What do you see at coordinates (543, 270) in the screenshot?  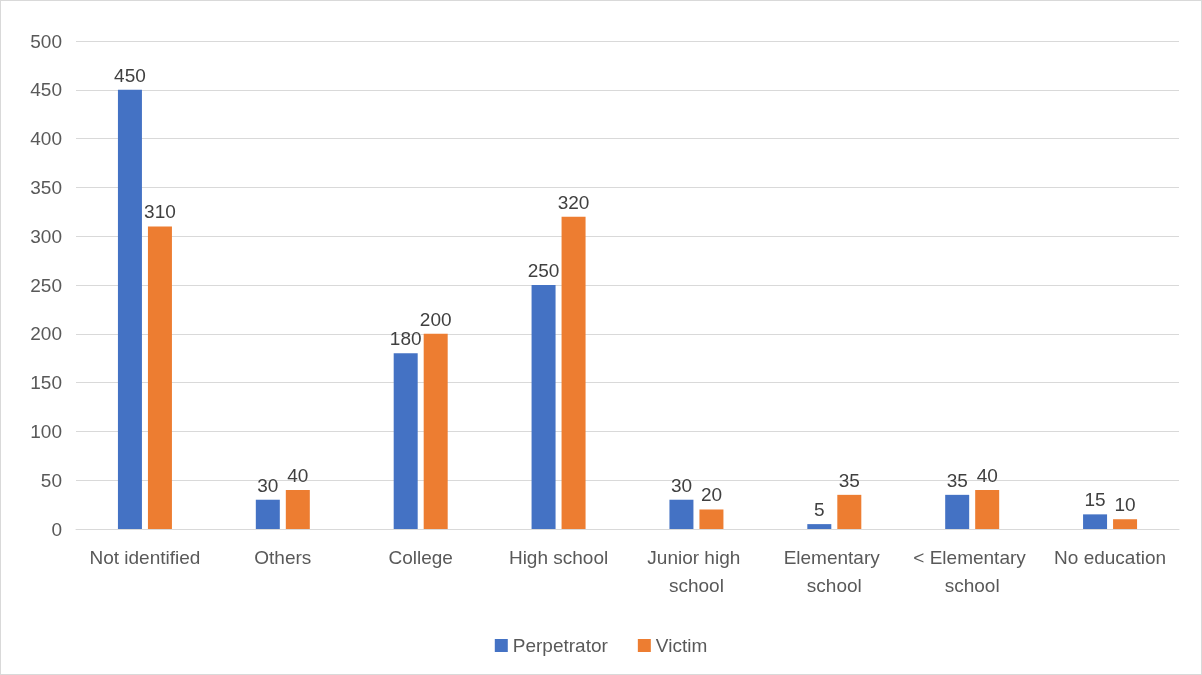 I see `data-label: 250` at bounding box center [543, 270].